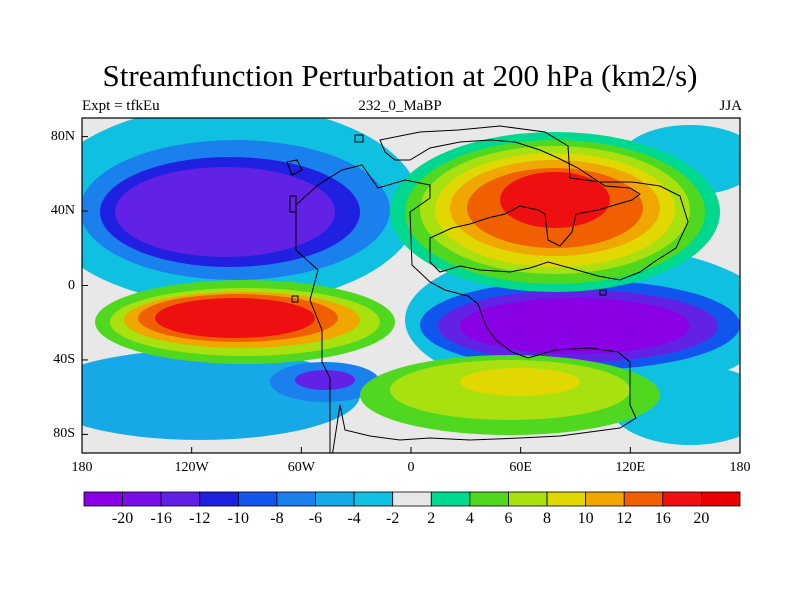 The height and width of the screenshot is (600, 800). Describe the element at coordinates (64, 359) in the screenshot. I see `y-tick-label: 40S` at that location.